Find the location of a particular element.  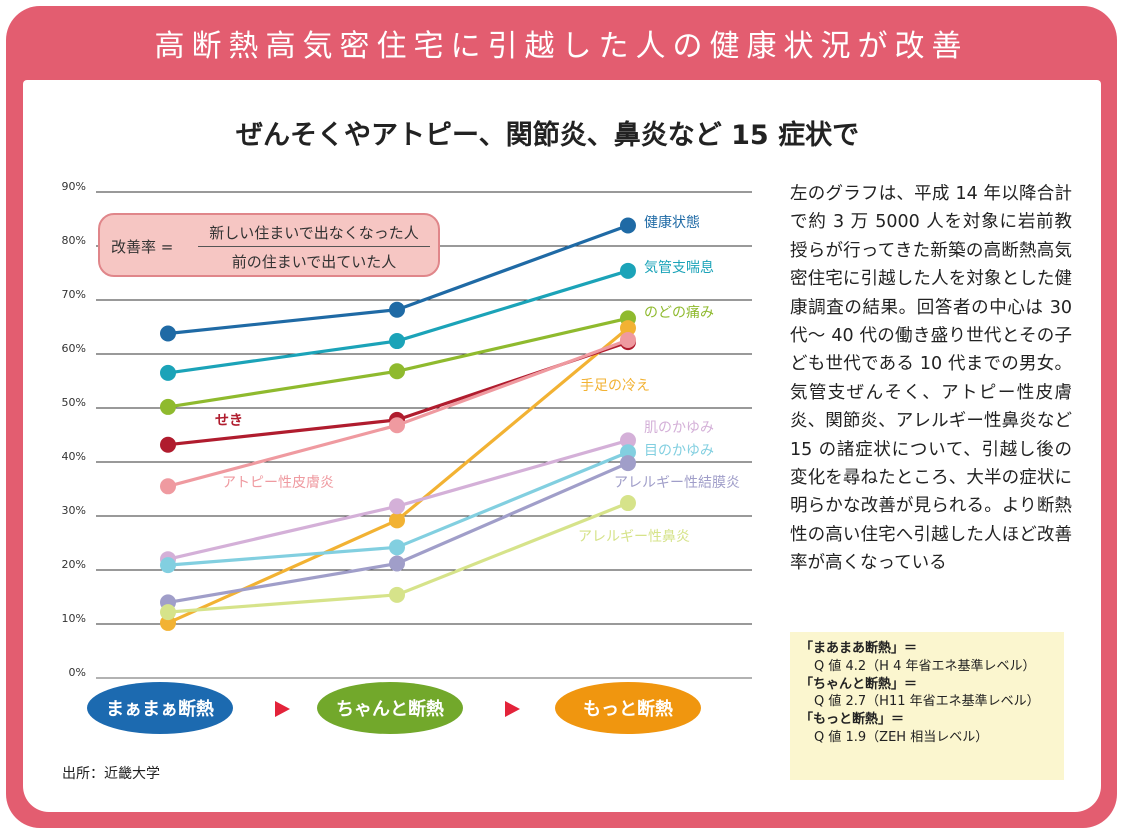

series-label: 健康状態 is located at coordinates (672, 222).